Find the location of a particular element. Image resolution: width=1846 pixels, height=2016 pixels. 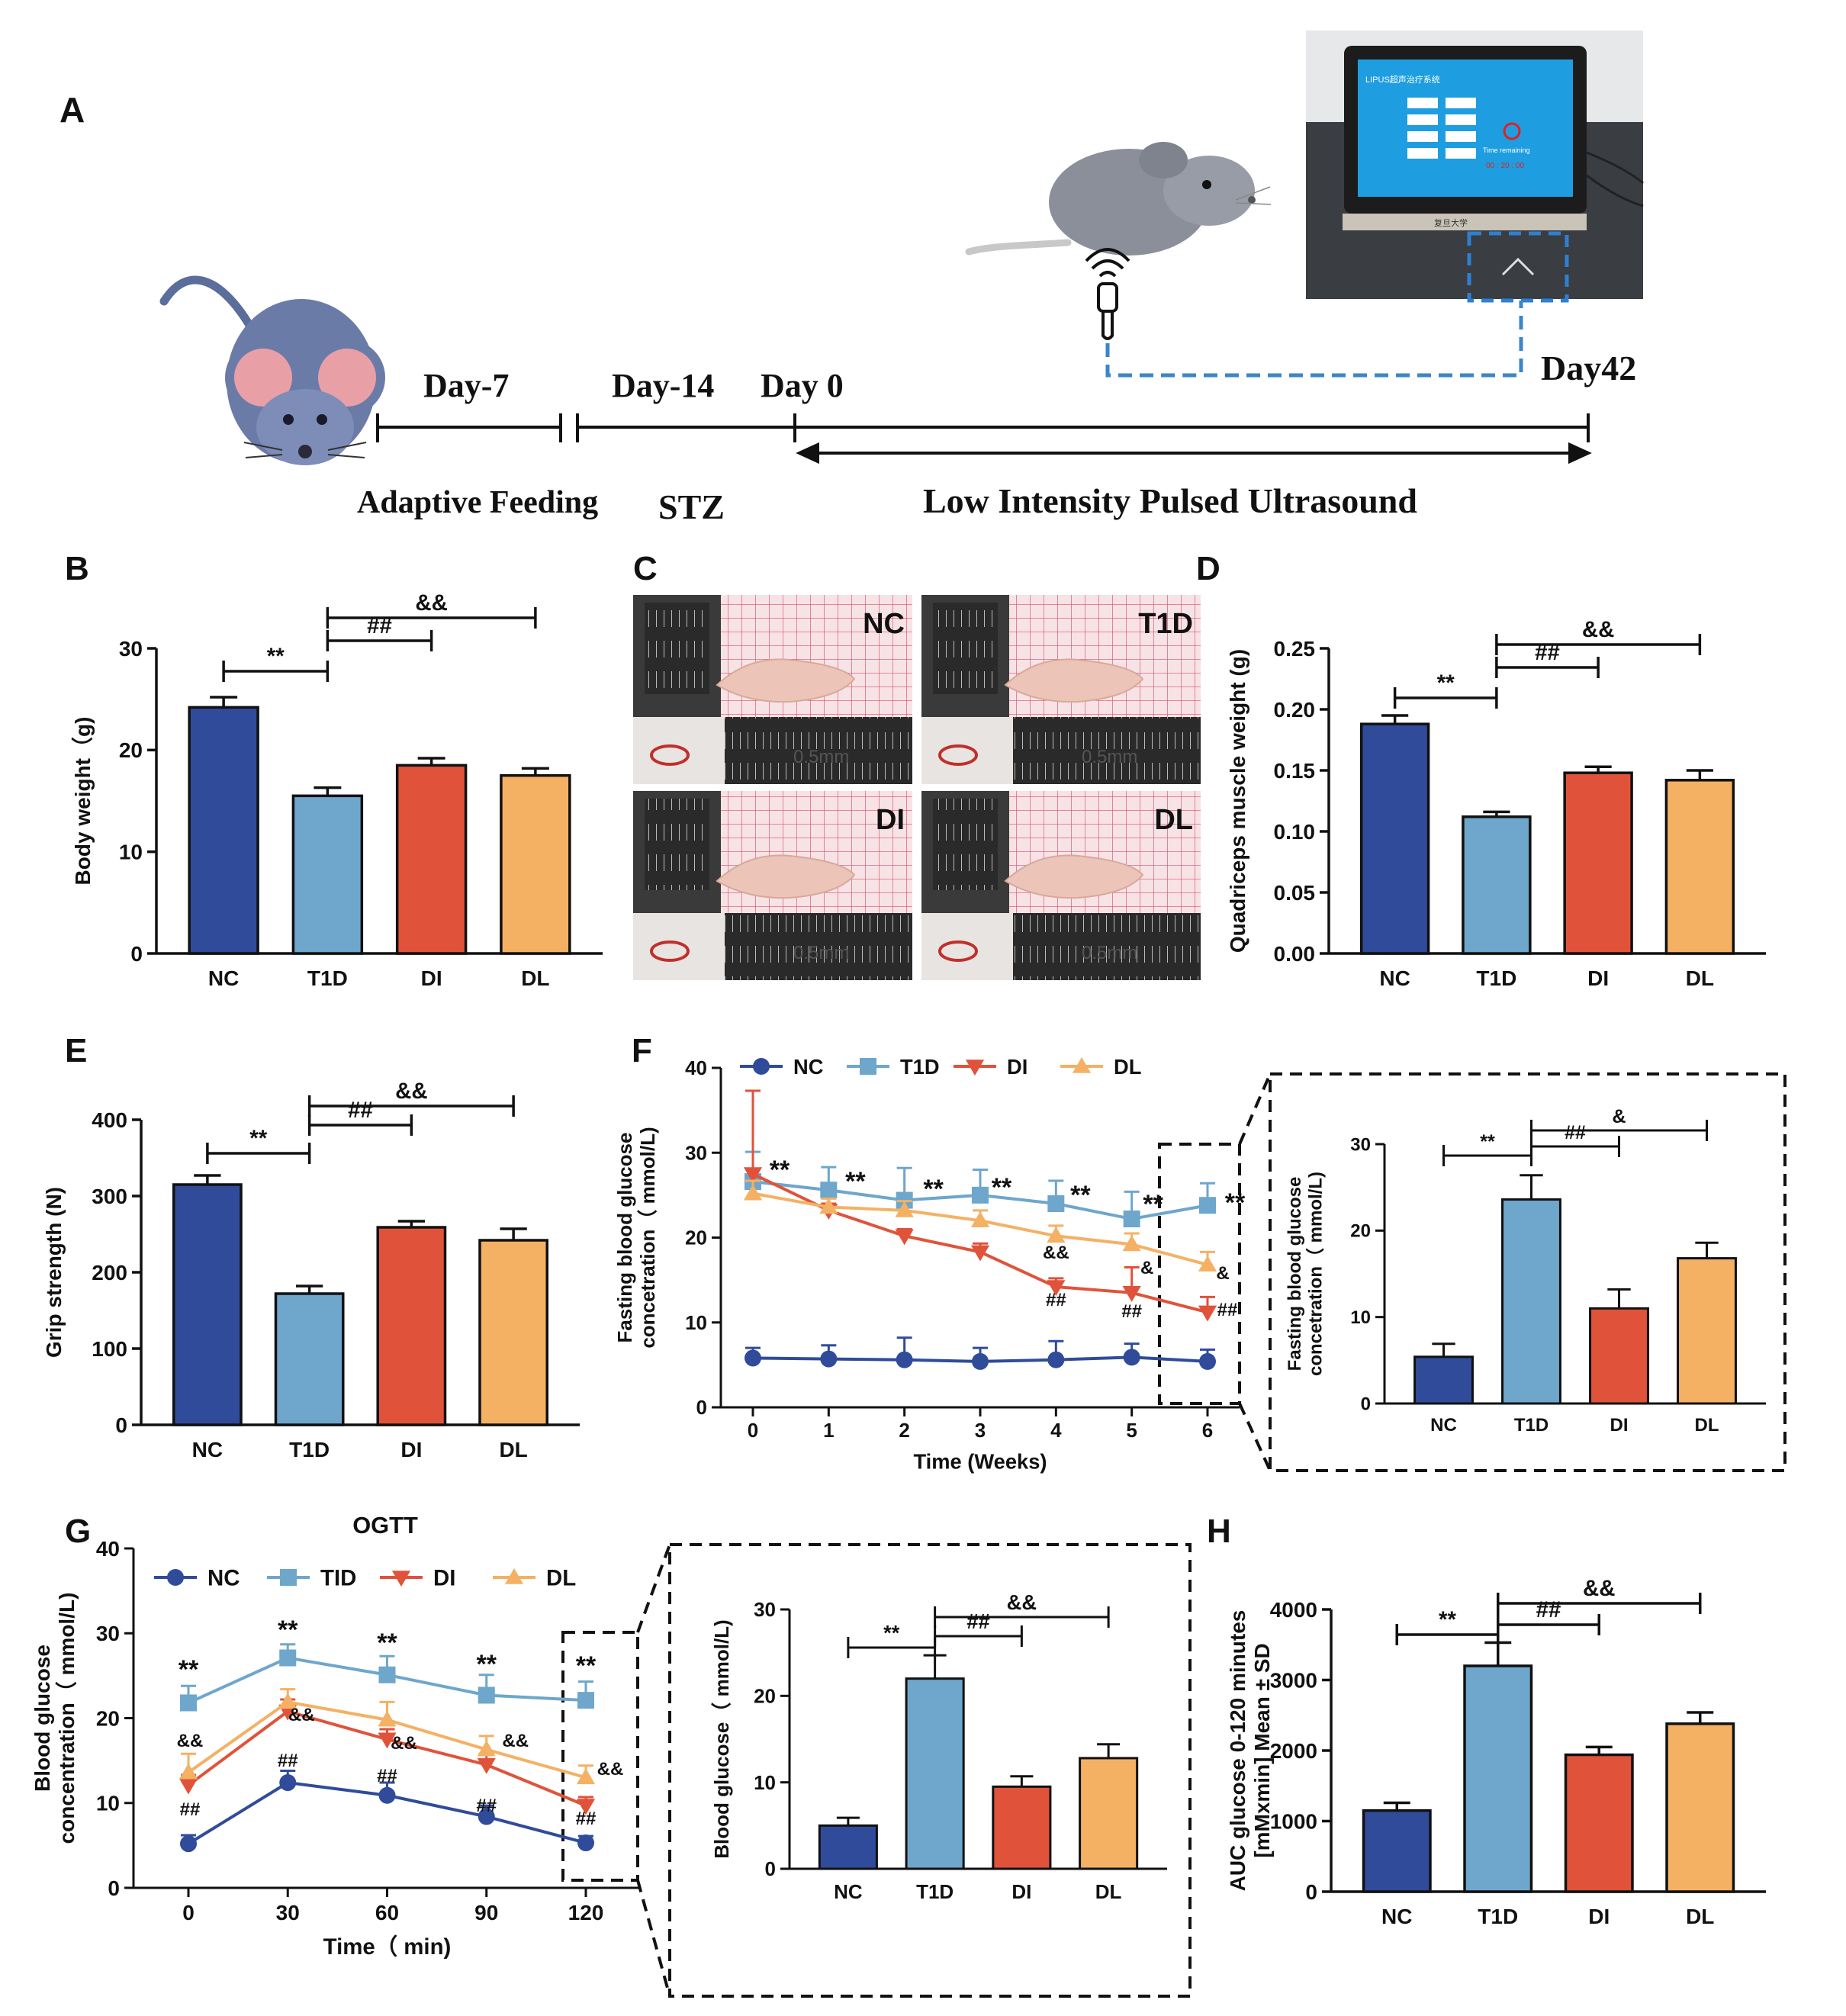

y-tick-label: 20 is located at coordinates (131, 750).